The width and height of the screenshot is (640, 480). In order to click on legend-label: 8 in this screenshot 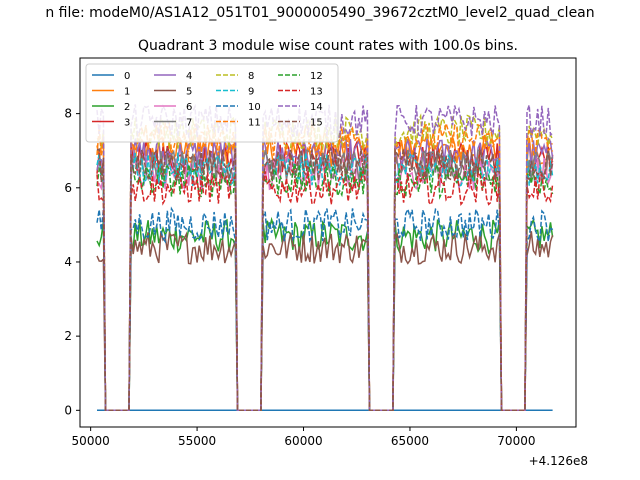, I will do `click(251, 76)`.